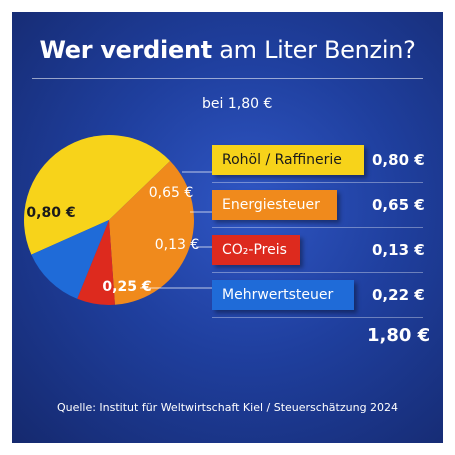 Image resolution: width=455 pixels, height=455 pixels. Describe the element at coordinates (237, 104) in the screenshot. I see `chart-subtitle: bei 1,80 €` at that location.